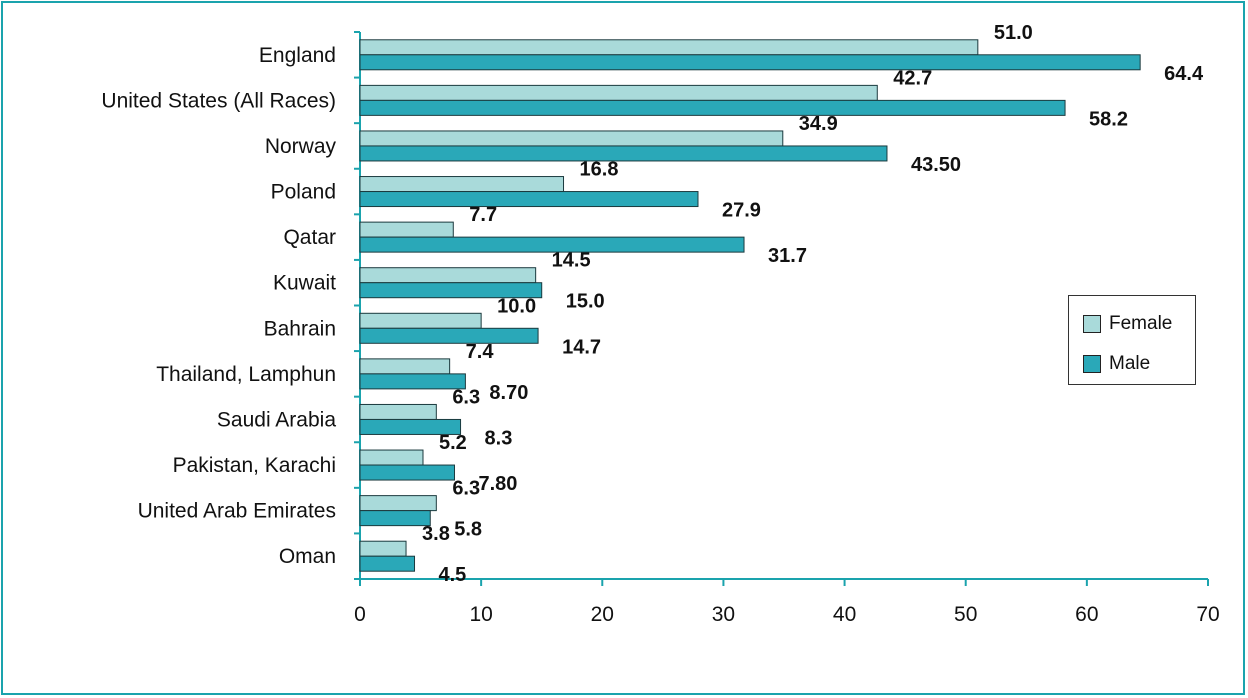 The image size is (1248, 698). Describe the element at coordinates (818, 124) in the screenshot. I see `data-label-female: 34.9` at that location.